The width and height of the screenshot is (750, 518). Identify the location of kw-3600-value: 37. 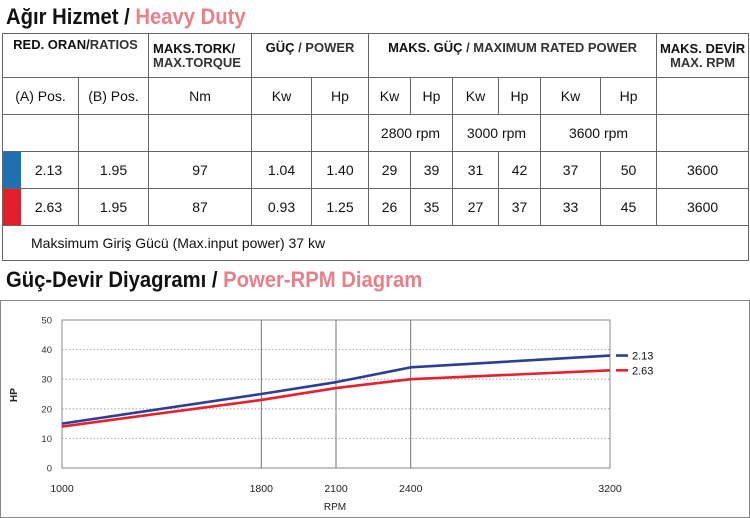
(570, 170).